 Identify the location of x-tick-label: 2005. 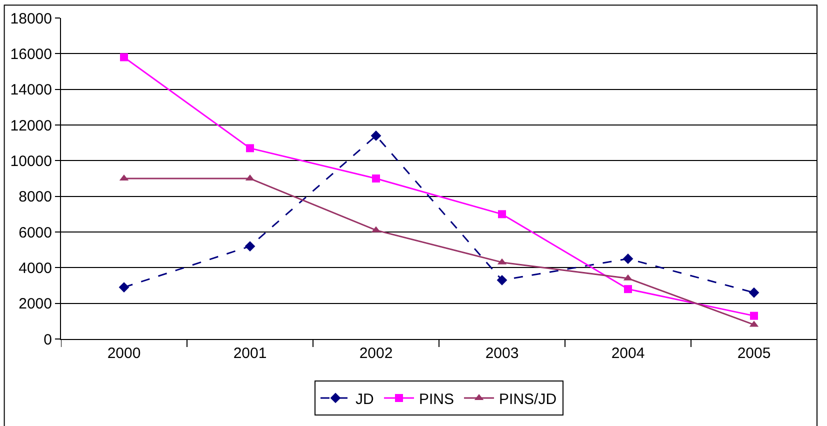
(754, 353).